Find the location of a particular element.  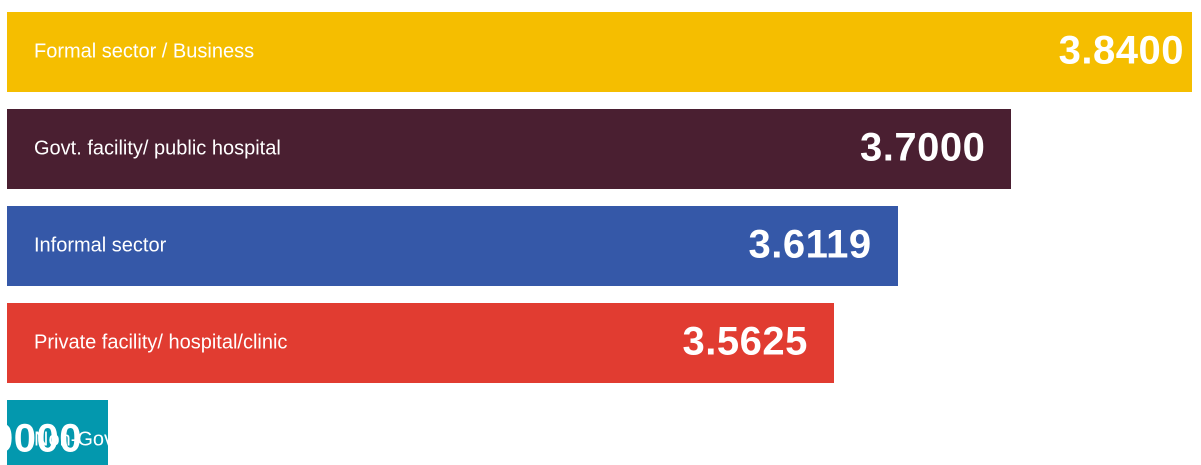

bar-label: Private facility/ hospital/clinic is located at coordinates (161, 342).